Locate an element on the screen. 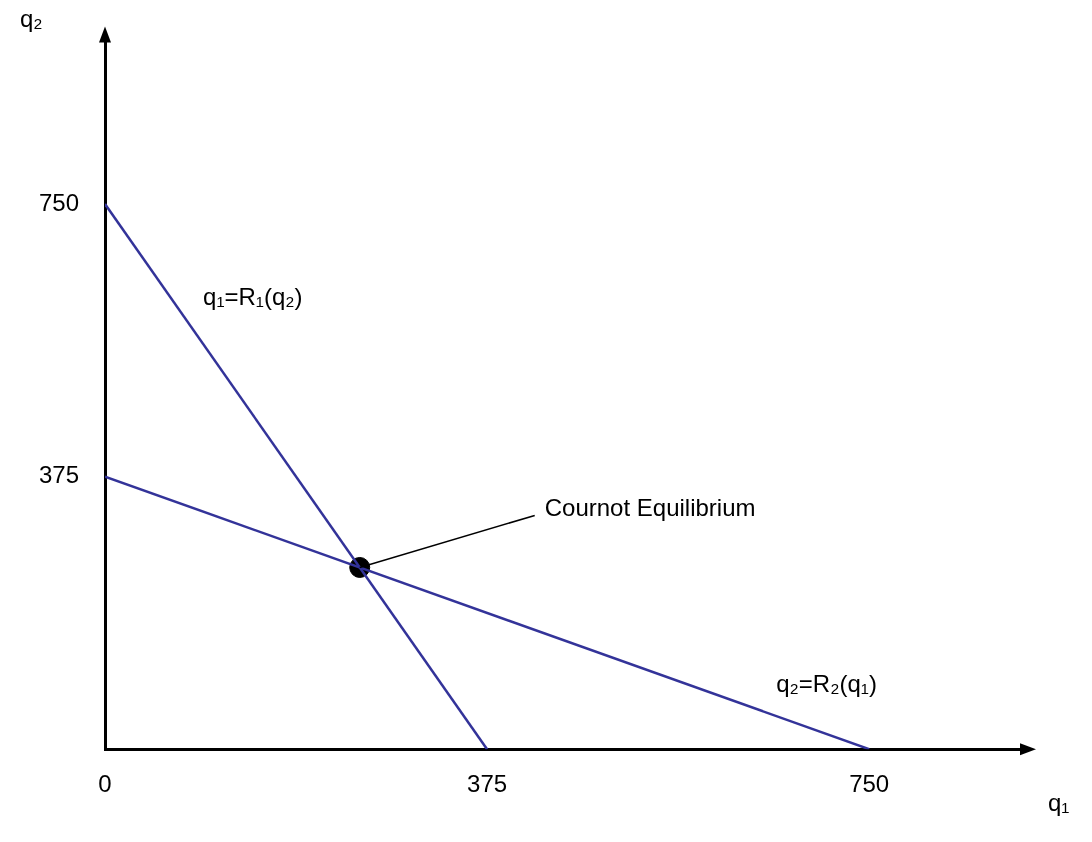 Image resolution: width=1092 pixels, height=842 pixels. x-tick-label: 0 is located at coordinates (105, 784).